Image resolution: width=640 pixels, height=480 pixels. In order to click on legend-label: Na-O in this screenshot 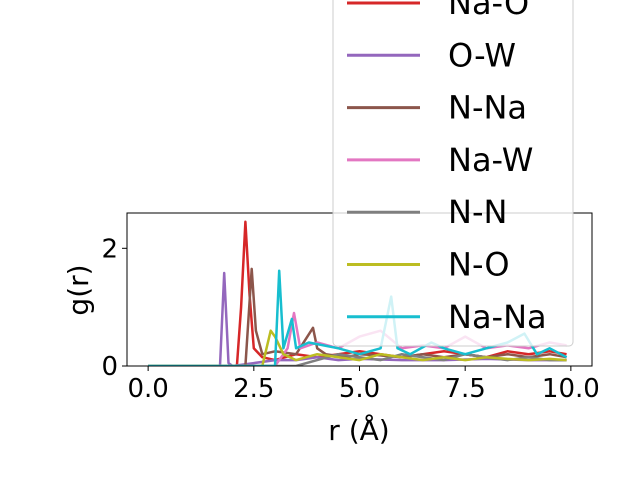, I will do `click(488, 11)`.